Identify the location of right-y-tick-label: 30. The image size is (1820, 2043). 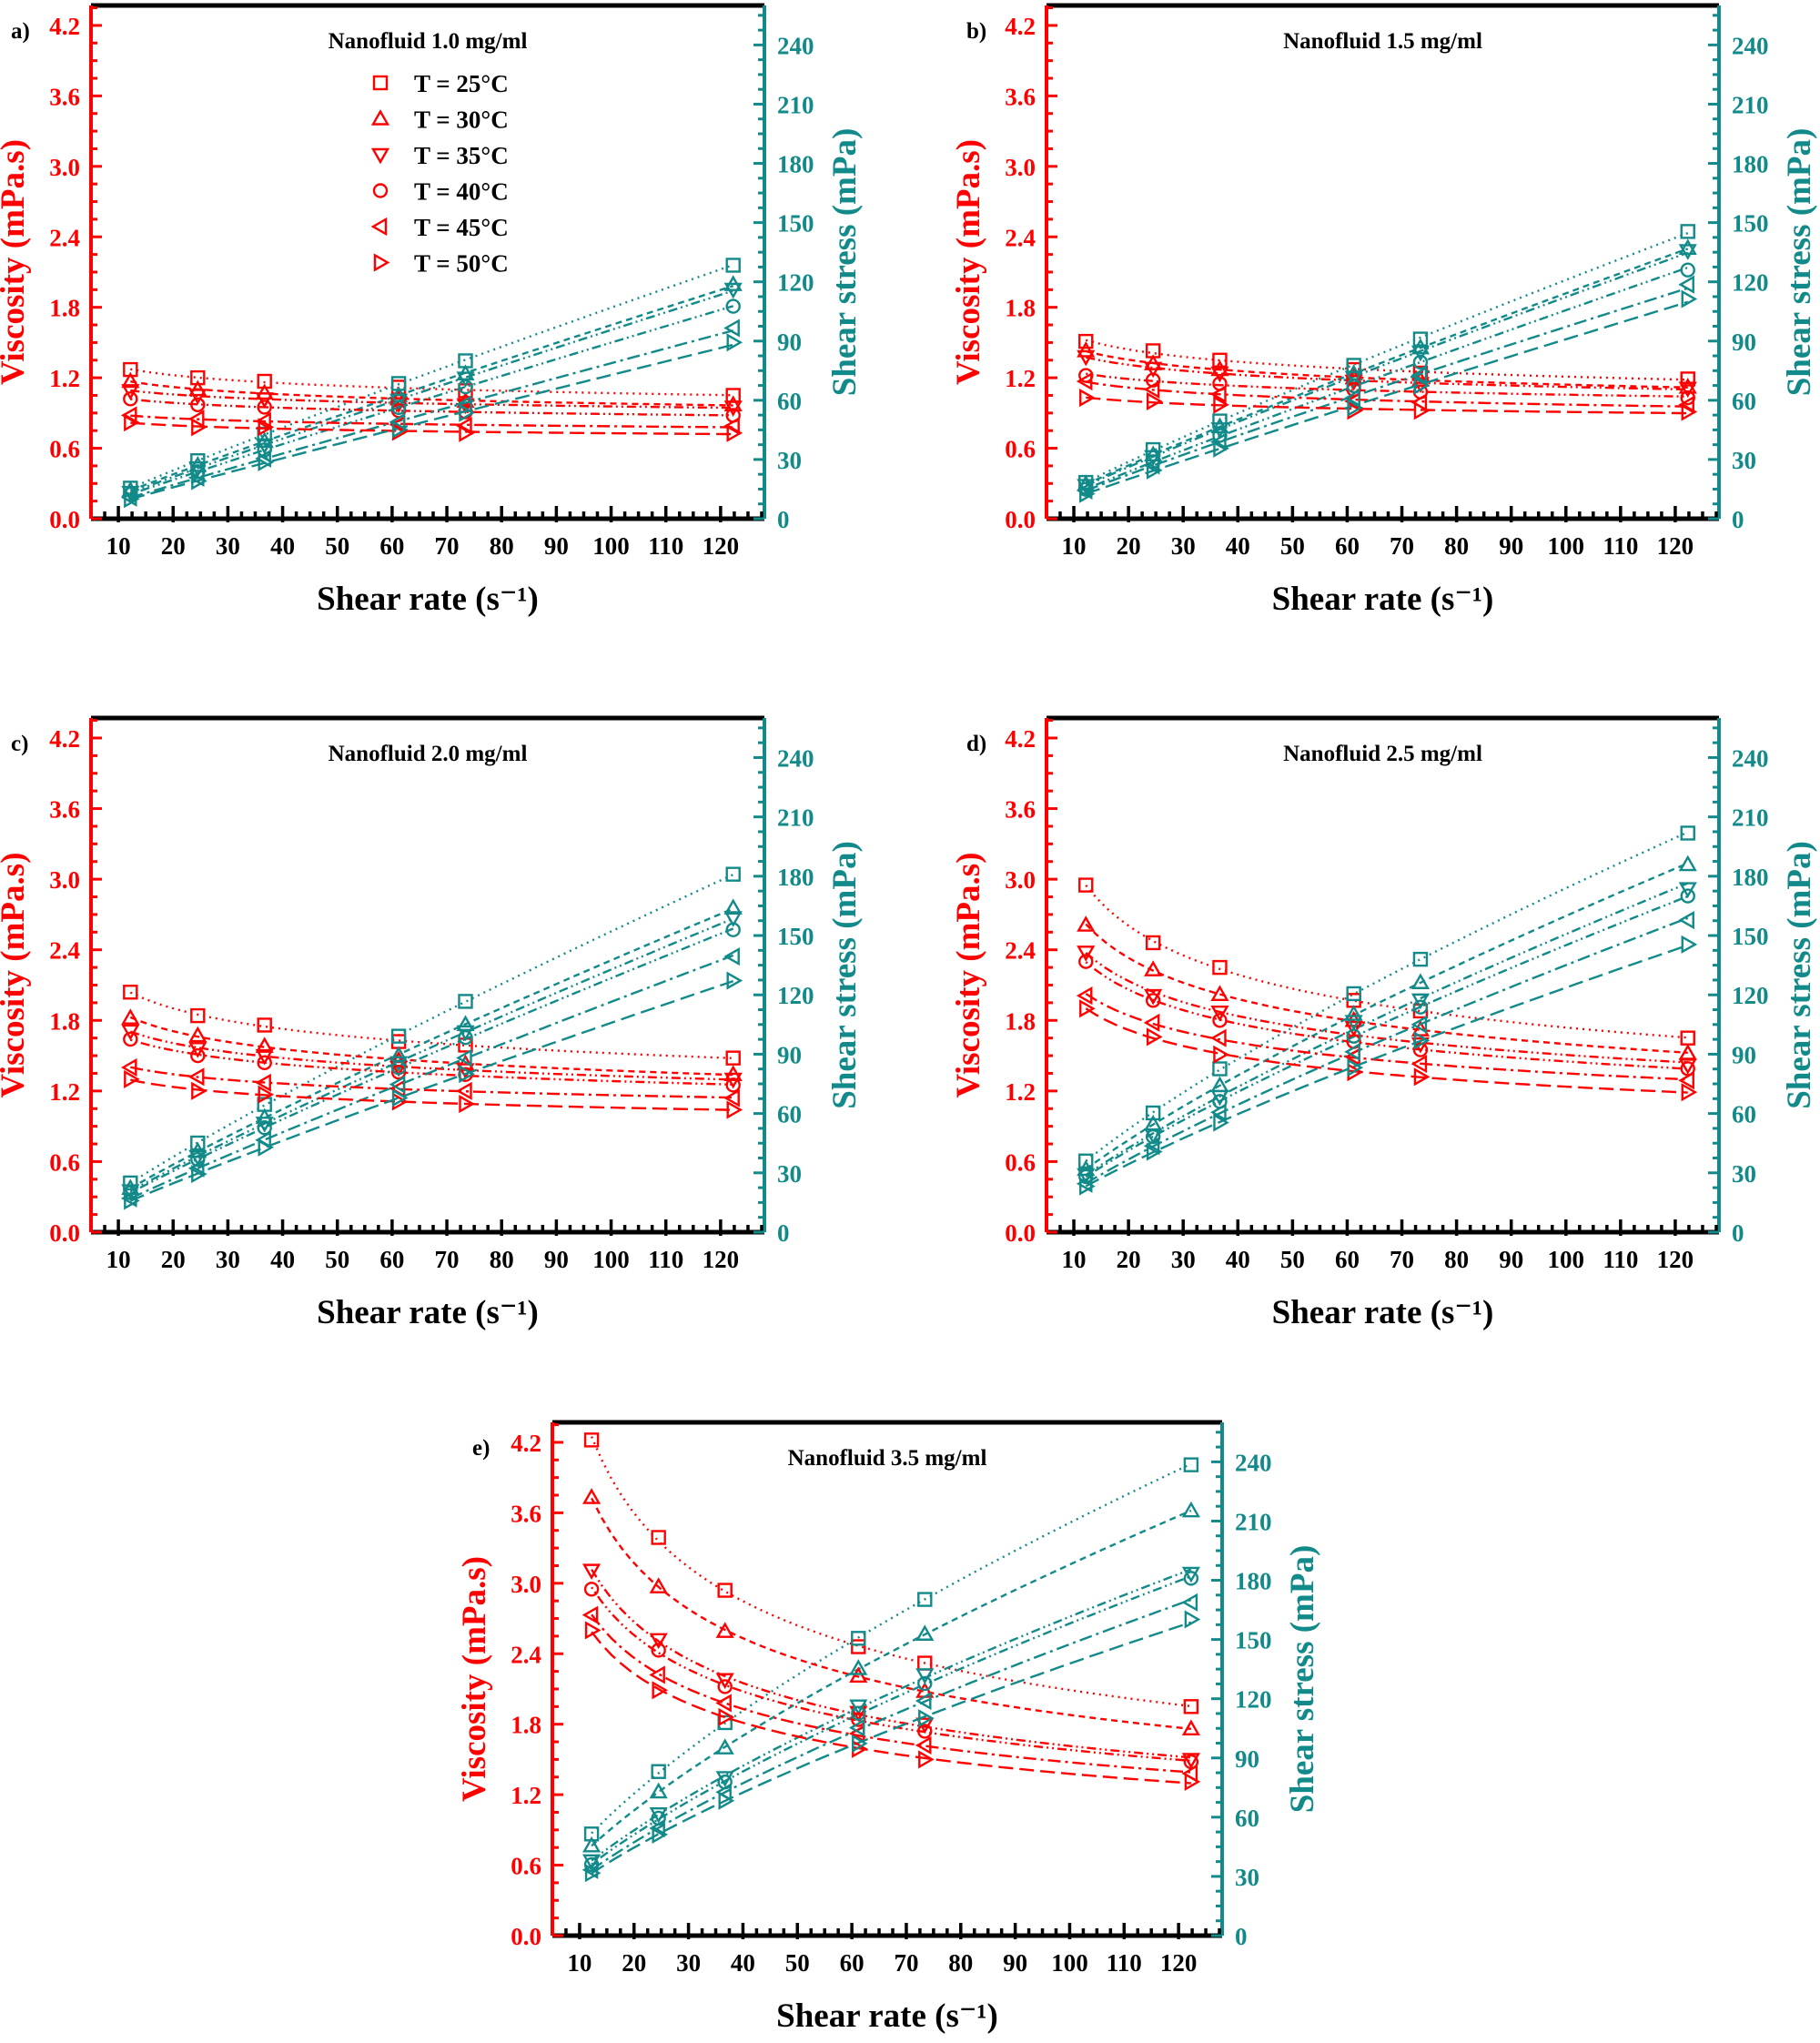
(1744, 460).